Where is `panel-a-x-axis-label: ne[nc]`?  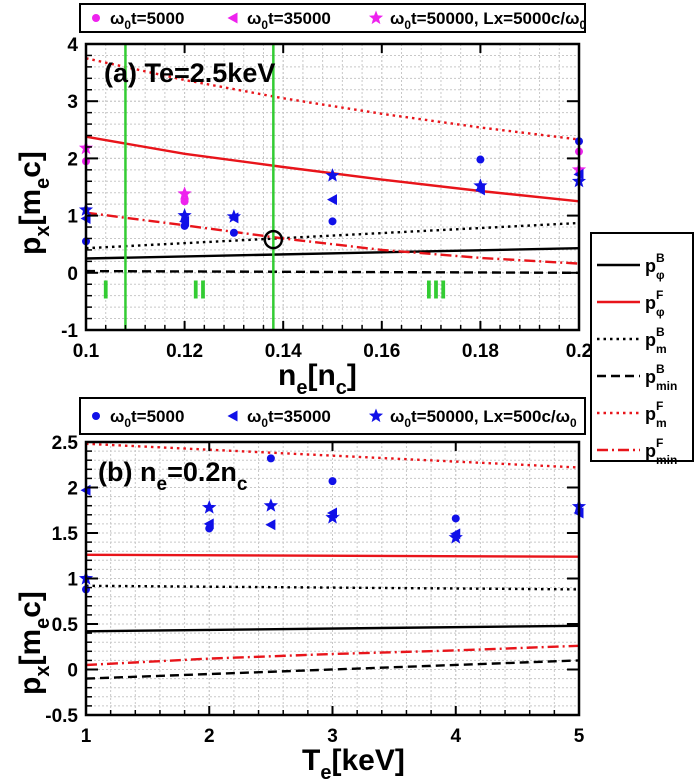
panel-a-x-axis-label: ne[nc] is located at coordinates (317, 379).